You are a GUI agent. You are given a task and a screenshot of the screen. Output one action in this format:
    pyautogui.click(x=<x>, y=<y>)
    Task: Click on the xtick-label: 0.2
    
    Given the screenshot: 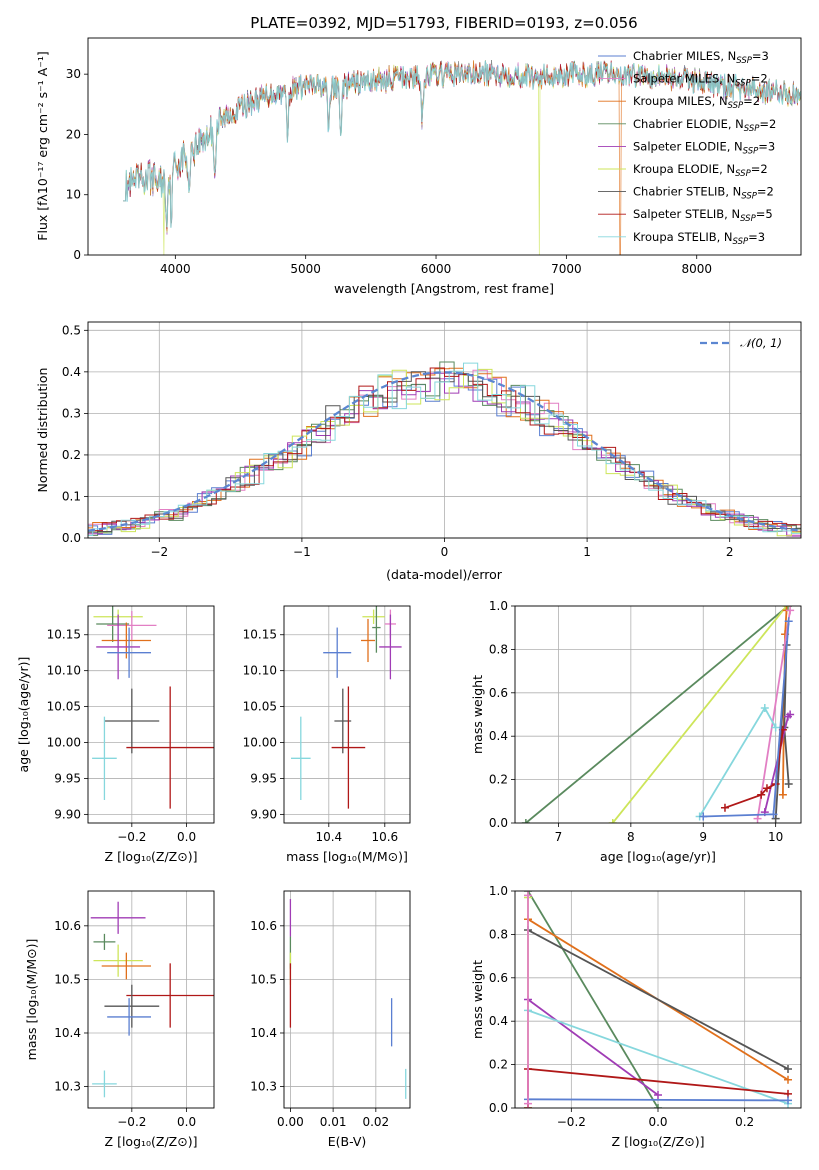 What is the action you would take?
    pyautogui.click(x=744, y=1122)
    